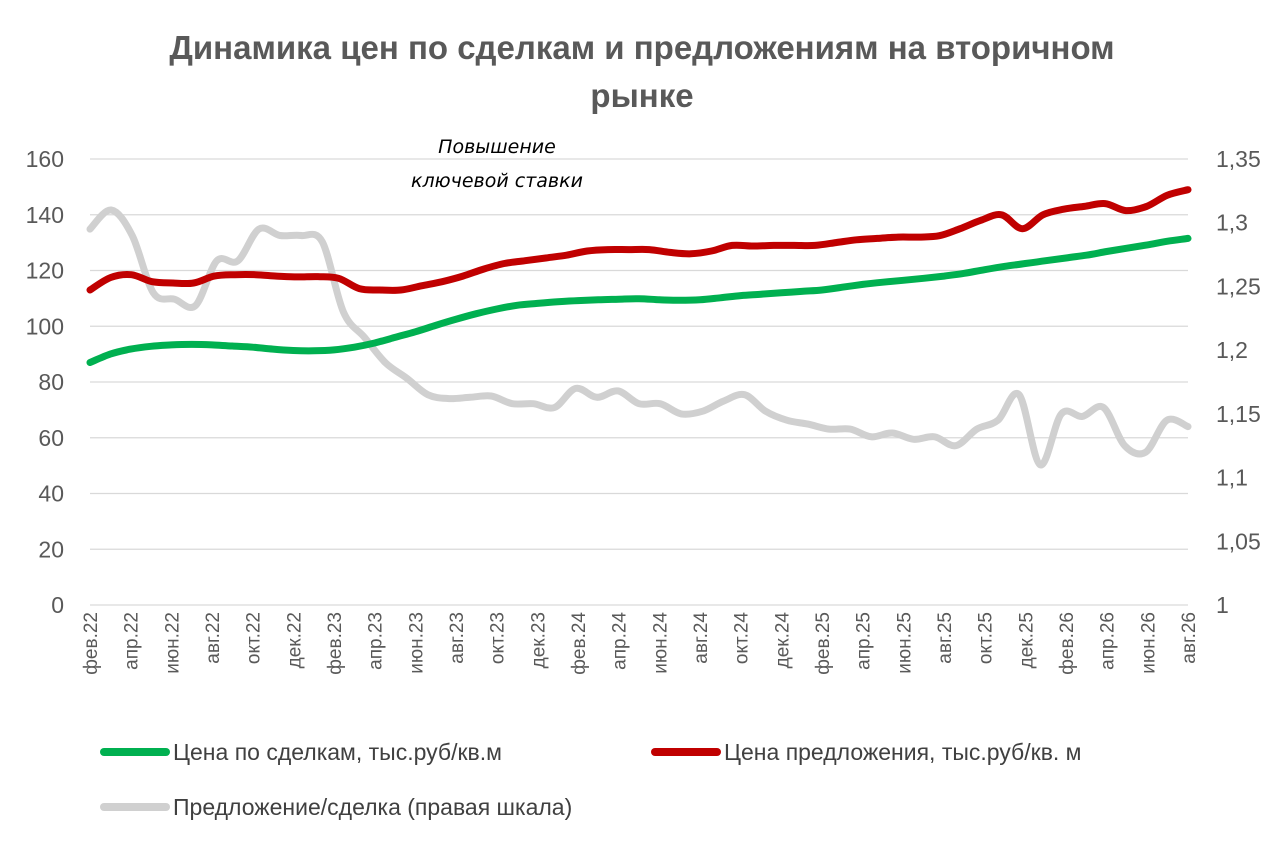  Describe the element at coordinates (620, 641) in the screenshot. I see `x-tick-label: апр.24` at that location.